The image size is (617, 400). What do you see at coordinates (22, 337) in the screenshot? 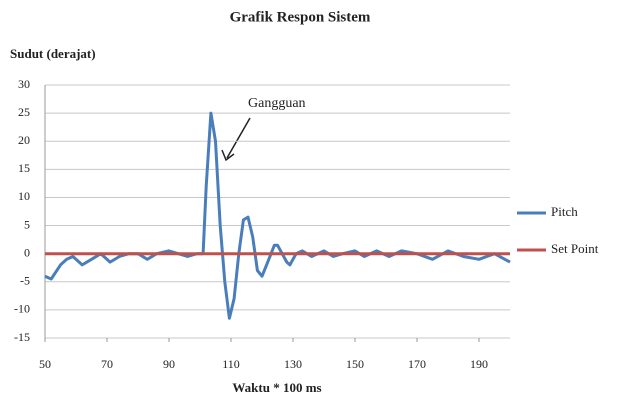
I see `y-tick-label: -15` at bounding box center [22, 337].